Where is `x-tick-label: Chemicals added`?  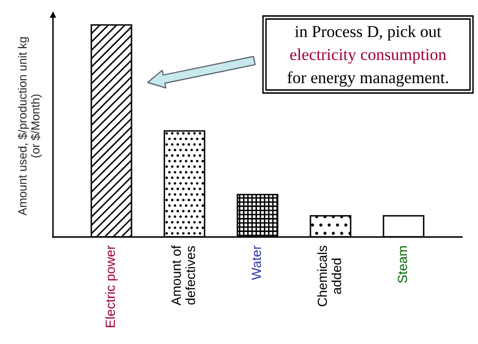
x-tick-label: Chemicals added is located at coordinates (329, 276).